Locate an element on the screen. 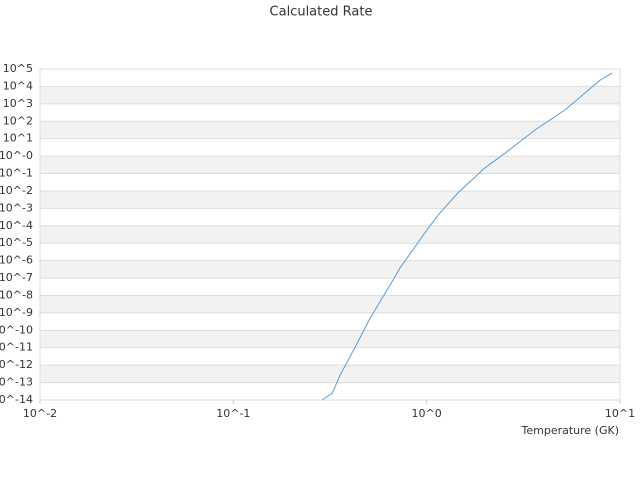  y-tick-label: 10^-0 is located at coordinates (16, 155).